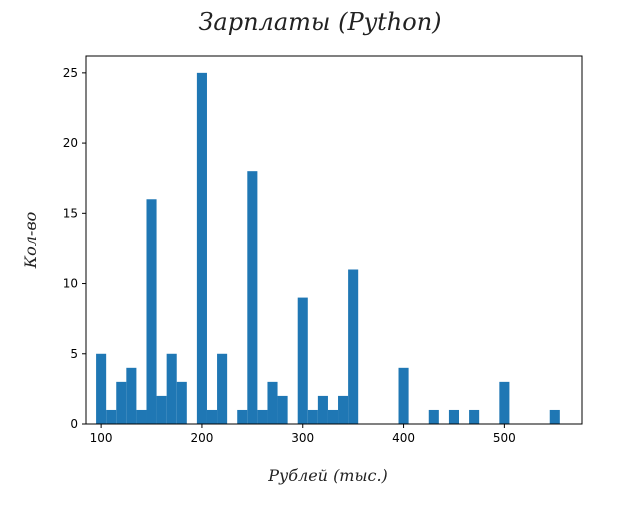  What do you see at coordinates (101, 438) in the screenshot?
I see `x-tick-label: 100` at bounding box center [101, 438].